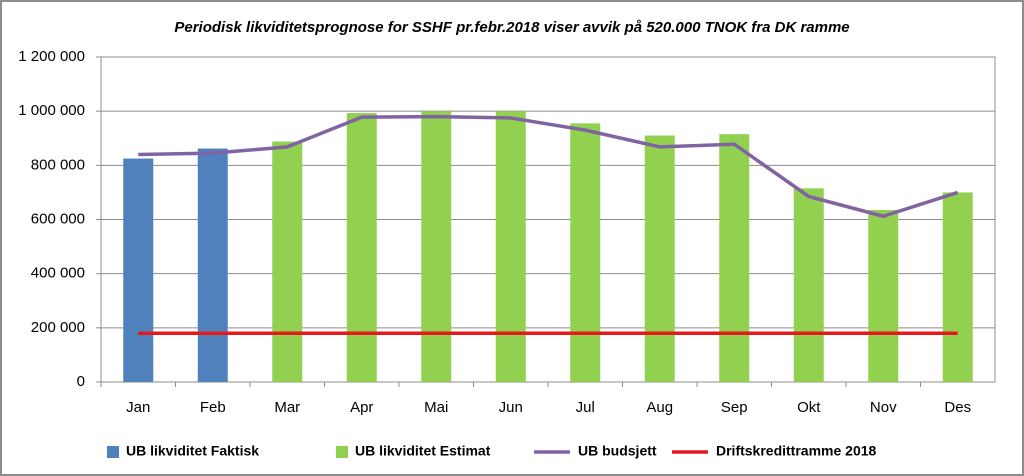 Image resolution: width=1024 pixels, height=476 pixels. Describe the element at coordinates (659, 407) in the screenshot. I see `x-tick-label: Aug` at that location.